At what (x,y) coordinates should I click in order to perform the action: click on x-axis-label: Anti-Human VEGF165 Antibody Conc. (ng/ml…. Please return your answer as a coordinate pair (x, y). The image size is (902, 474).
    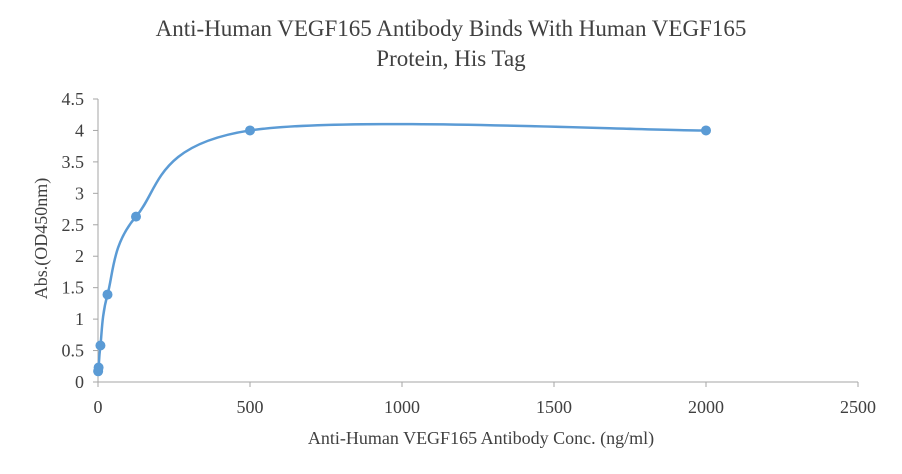
    Looking at the image, I should click on (481, 438).